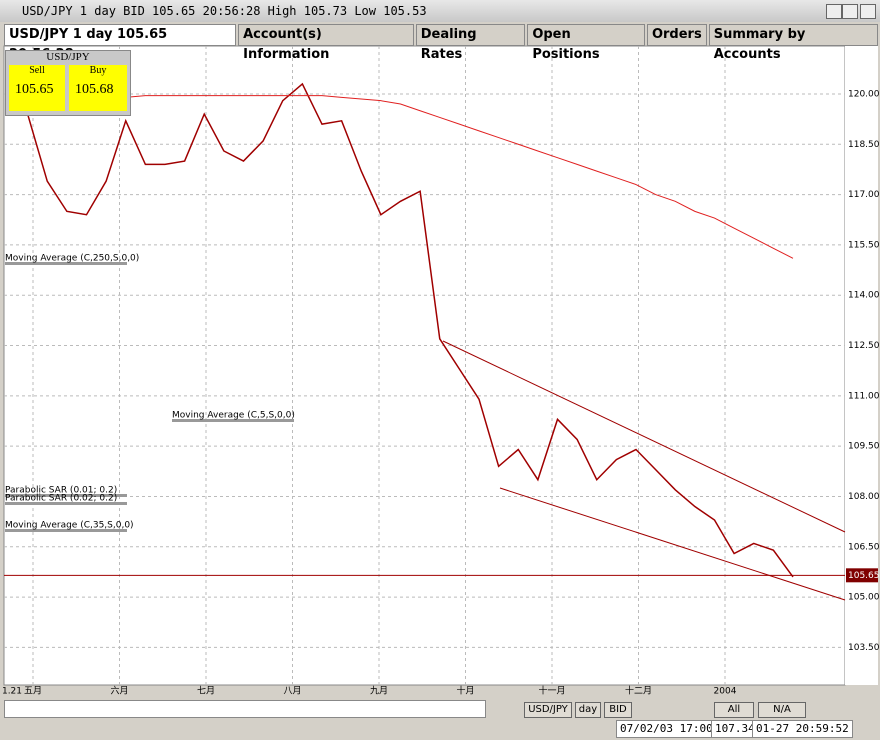 The height and width of the screenshot is (740, 880). Describe the element at coordinates (782, 710) in the screenshot. I see `toolbar-button: N/A` at that location.